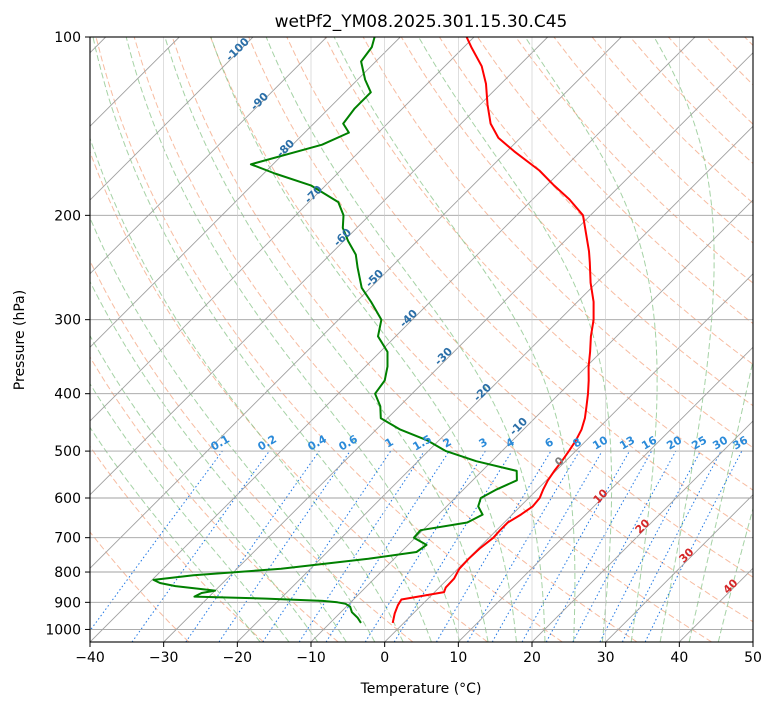 The width and height of the screenshot is (775, 712). I want to click on y-tick-label: 400, so click(67, 395).